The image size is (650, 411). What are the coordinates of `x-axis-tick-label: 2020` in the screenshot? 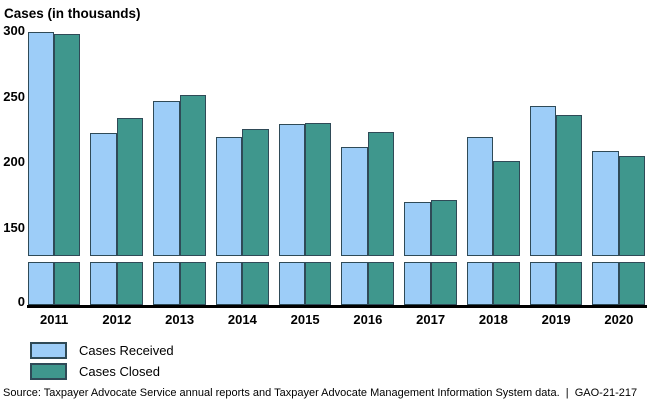 It's located at (619, 319).